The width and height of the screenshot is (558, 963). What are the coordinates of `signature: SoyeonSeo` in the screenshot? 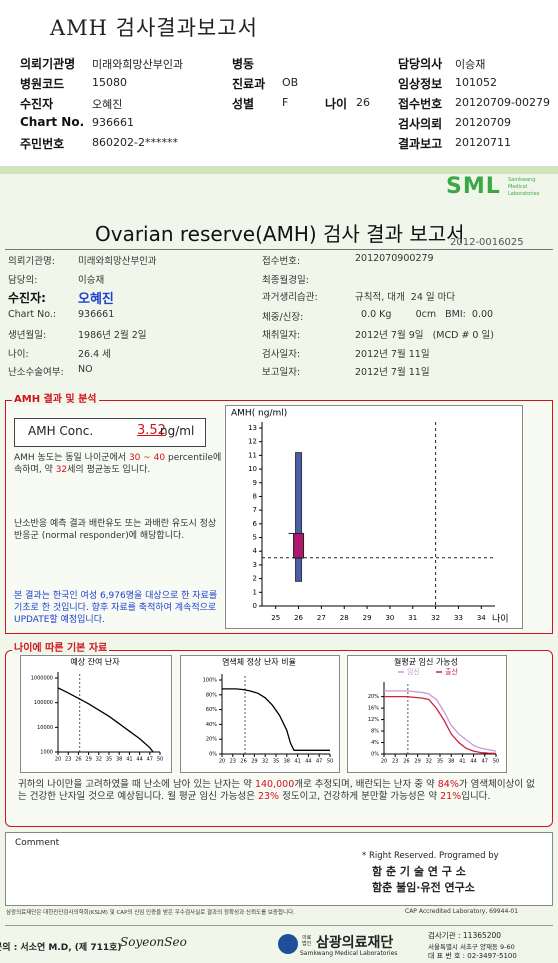 It's located at (153, 942).